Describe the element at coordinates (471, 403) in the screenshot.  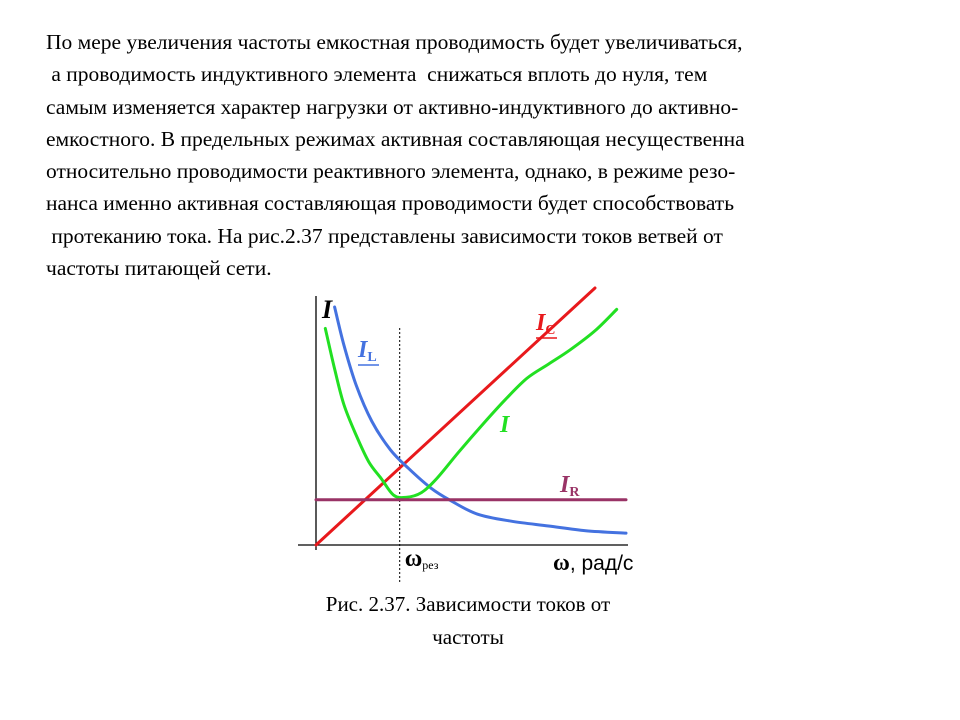
I see `series-curve-Itotal` at that location.